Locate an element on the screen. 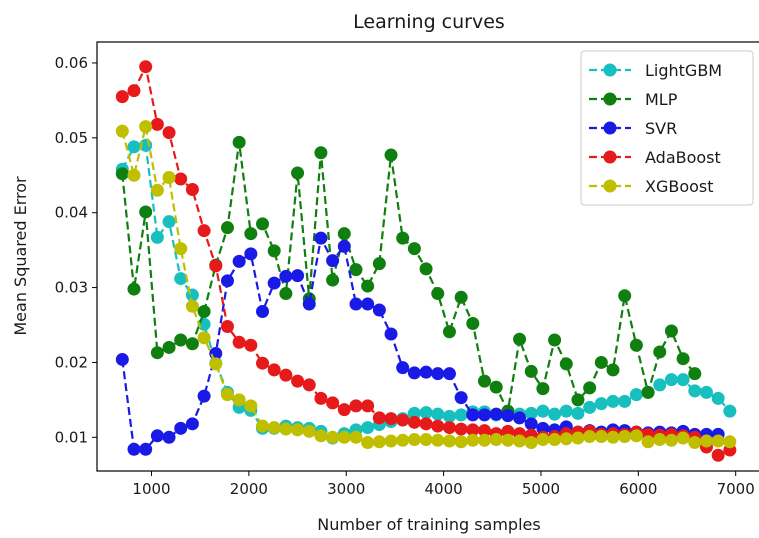  legend-marker-svr is located at coordinates (610, 128).